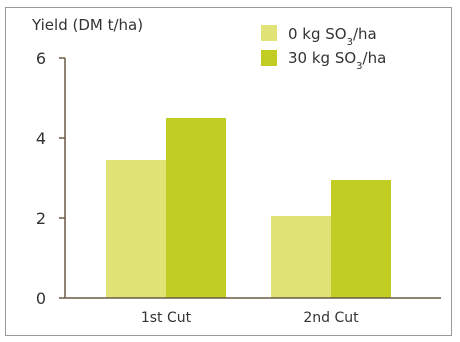 The height and width of the screenshot is (342, 460). I want to click on y-tick-label: 0, so click(41, 298).